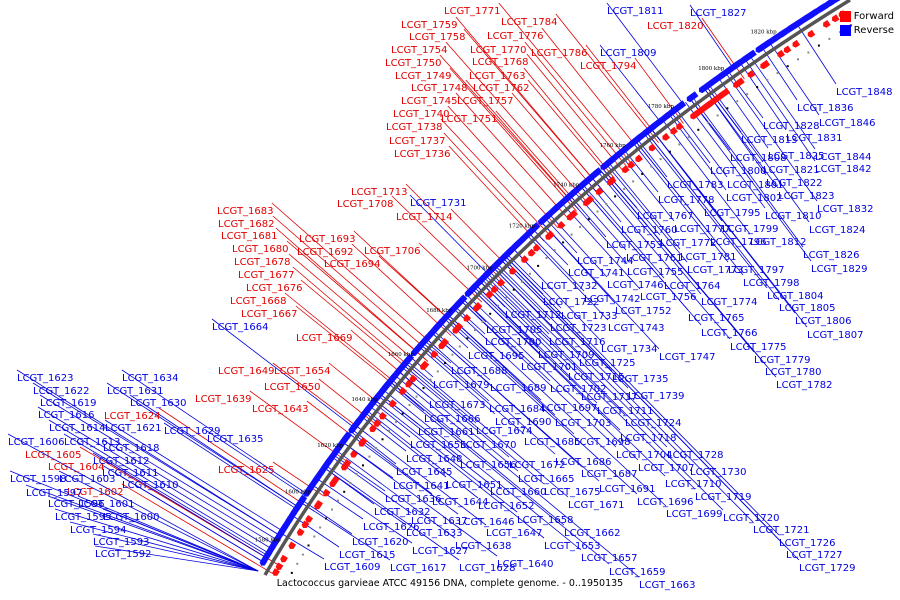 This screenshot has height=600, width=900. What do you see at coordinates (45, 378) in the screenshot?
I see `gene-label: LCGT_1623` at bounding box center [45, 378].